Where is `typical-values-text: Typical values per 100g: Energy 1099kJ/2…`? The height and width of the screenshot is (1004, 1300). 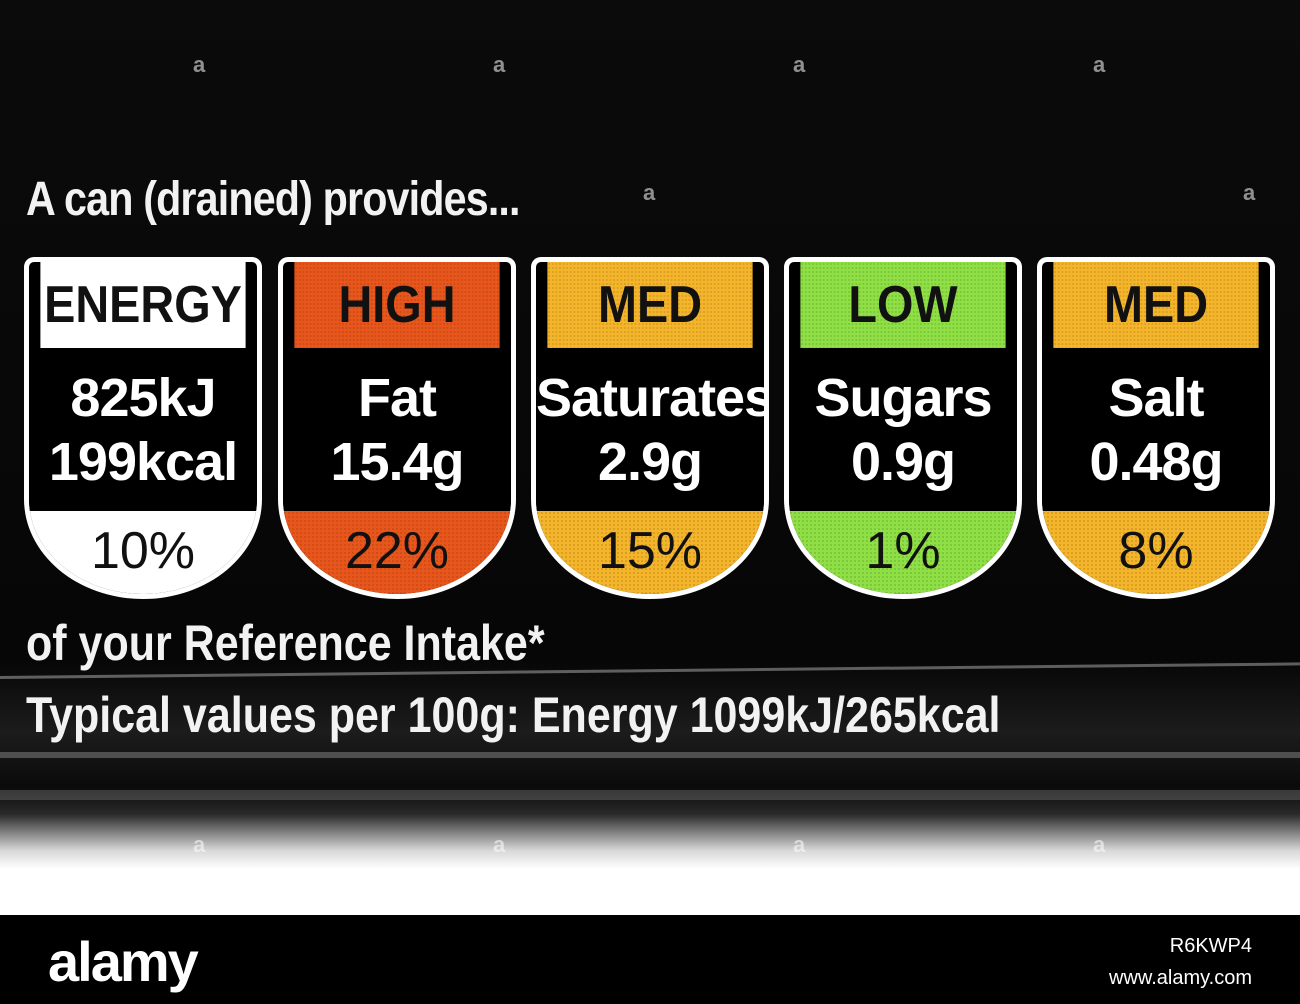 typical-values-text: Typical values per 100g: Energy 1099kJ/2… is located at coordinates (513, 715).